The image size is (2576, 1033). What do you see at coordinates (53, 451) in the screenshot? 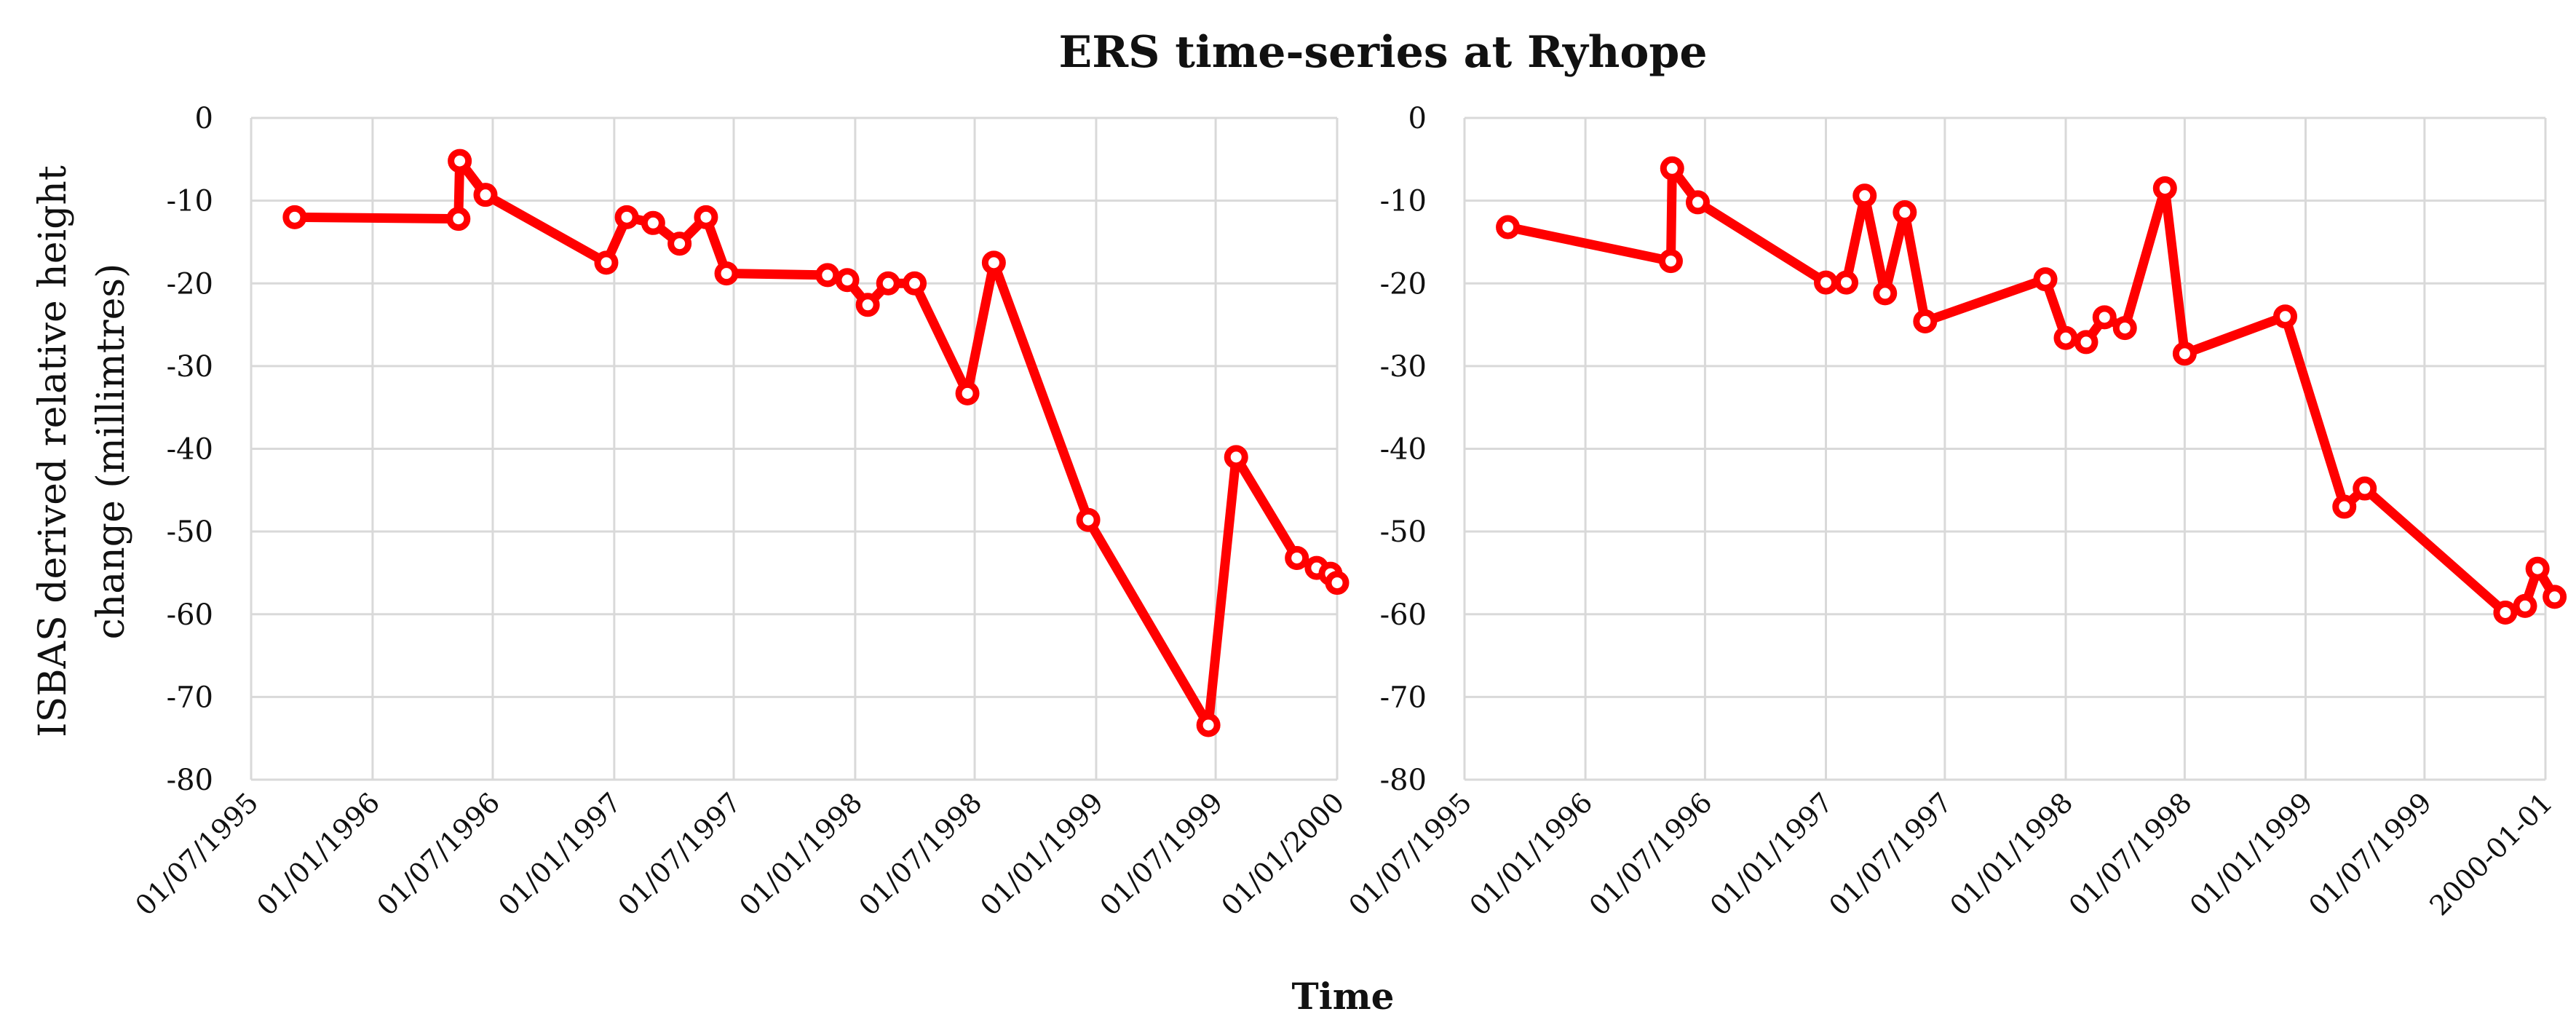
I see `y-axis-title-line-1: ISBAS derived relative height` at bounding box center [53, 451].